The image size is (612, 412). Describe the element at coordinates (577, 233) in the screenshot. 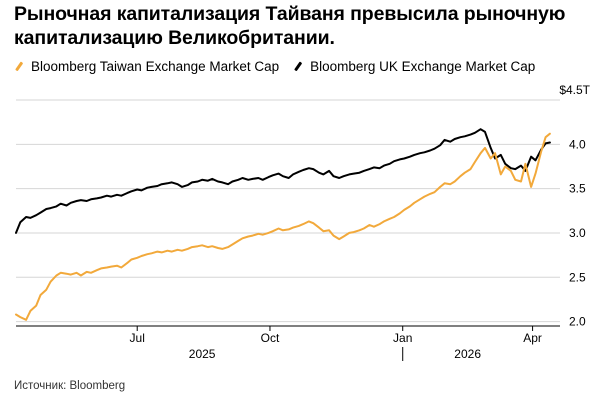

I see `y-tick-label: 3.0` at that location.